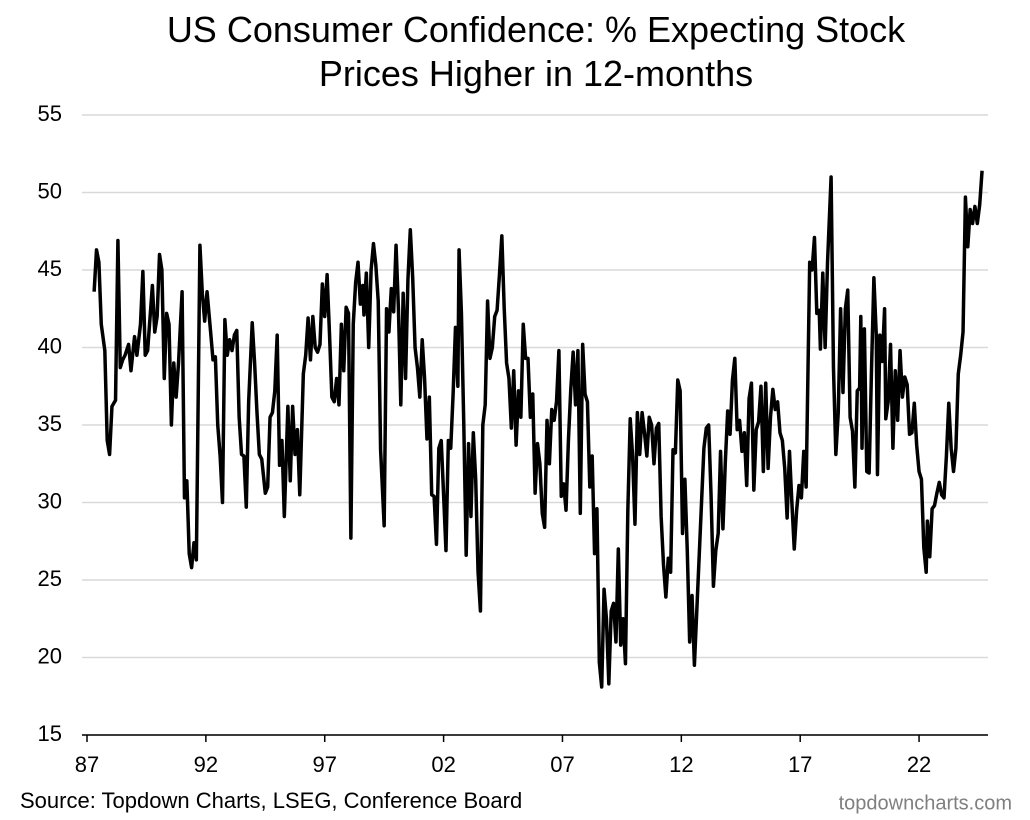  Describe the element at coordinates (50, 423) in the screenshot. I see `y-tick-label: 35` at that location.